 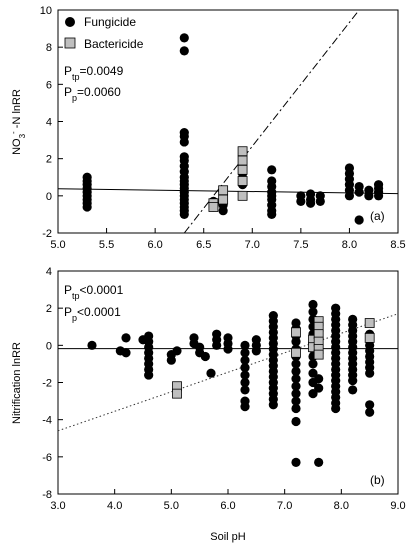 I want to click on panel-a-xtick-label: 6.0, so click(x=154, y=245).